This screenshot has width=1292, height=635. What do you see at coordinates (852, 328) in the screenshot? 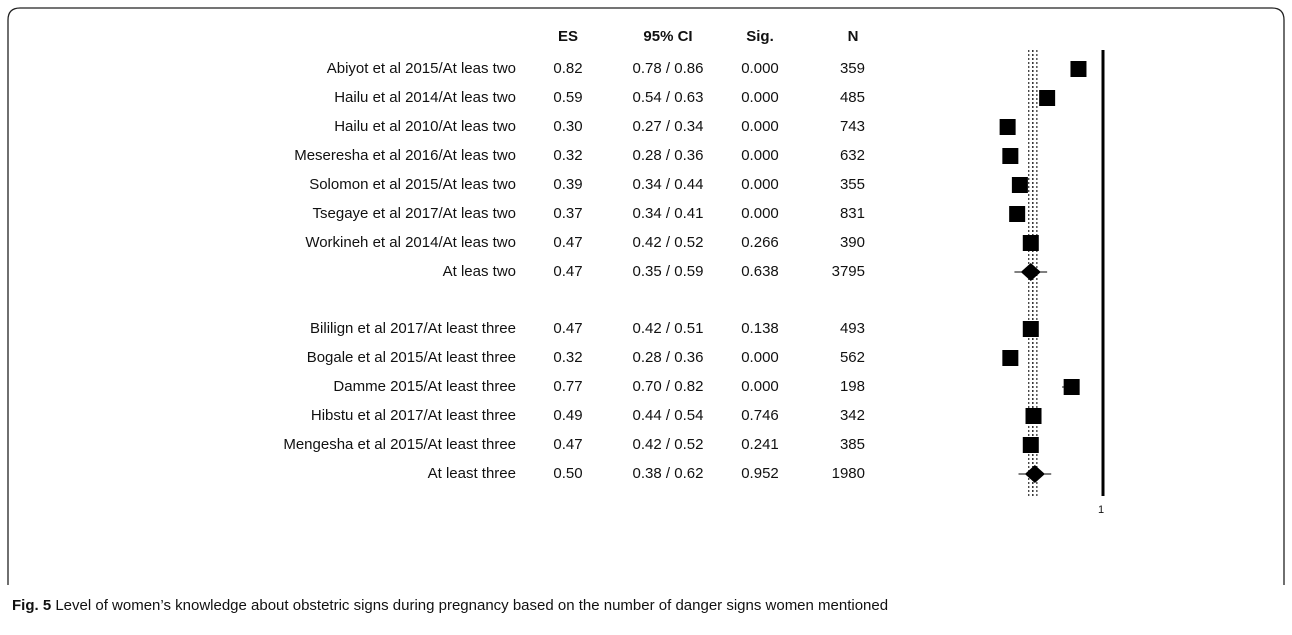
I see `n-value: 493` at bounding box center [852, 328].